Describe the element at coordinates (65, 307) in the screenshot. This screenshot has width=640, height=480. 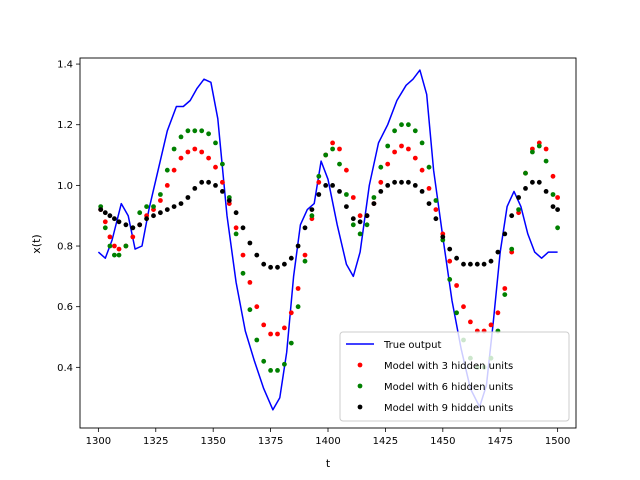
I see `y-tick-label: 0.6` at that location.